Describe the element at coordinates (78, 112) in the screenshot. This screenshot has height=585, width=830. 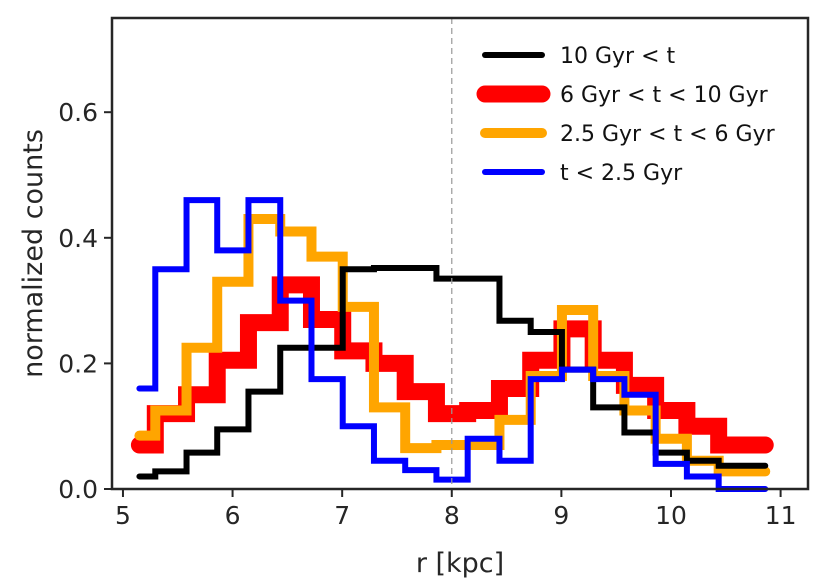
I see `y-tick-label: 0.6` at that location.